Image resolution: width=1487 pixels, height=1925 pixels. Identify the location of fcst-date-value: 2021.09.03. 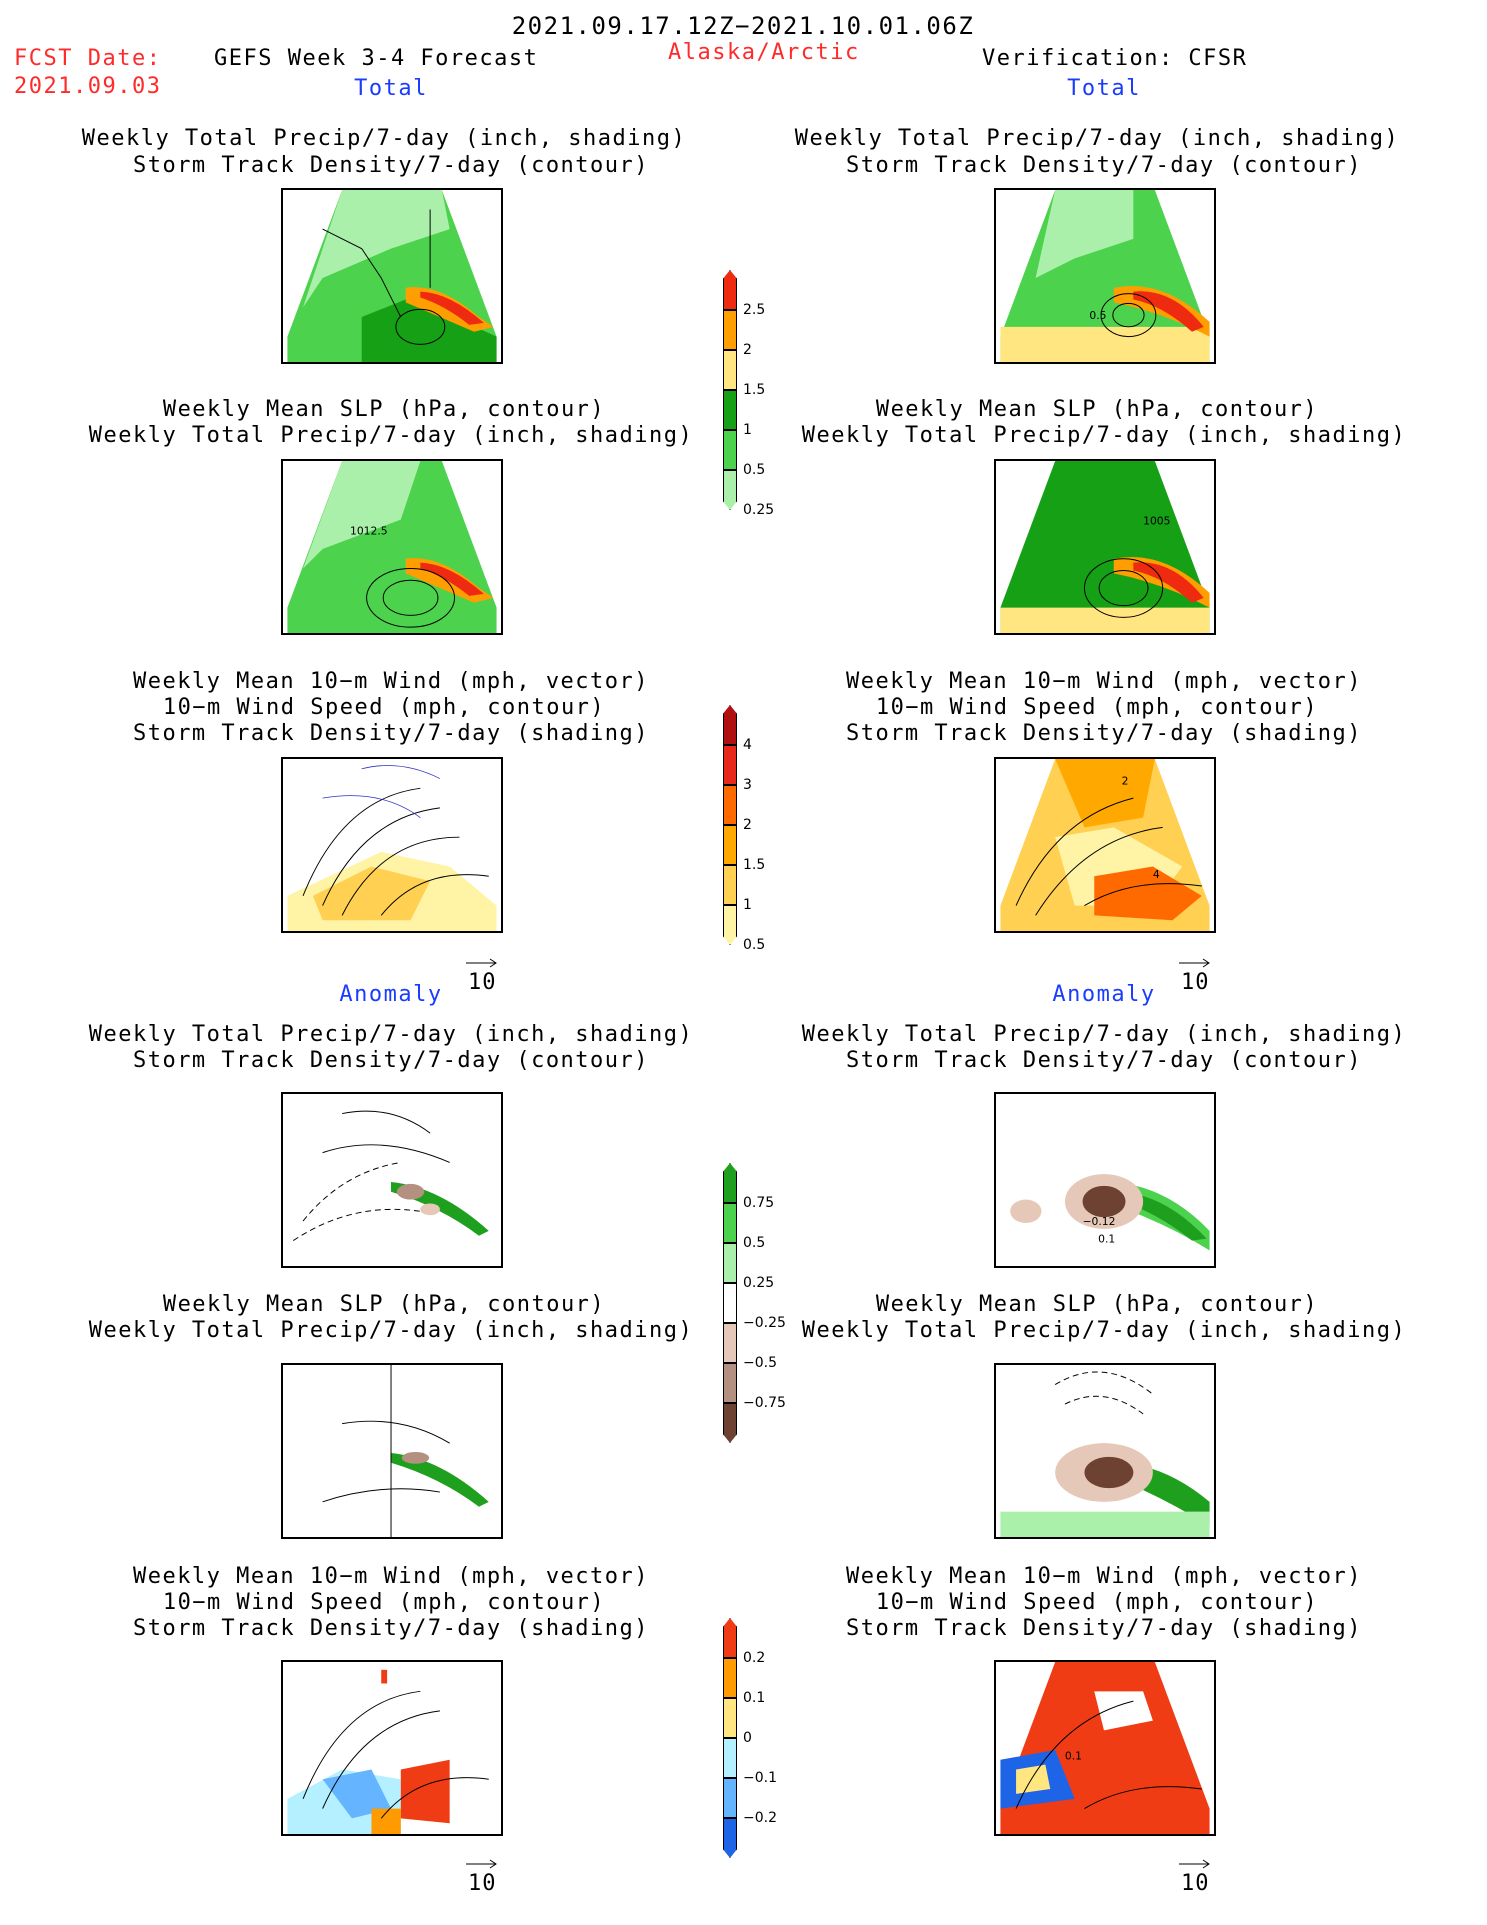
(88, 86).